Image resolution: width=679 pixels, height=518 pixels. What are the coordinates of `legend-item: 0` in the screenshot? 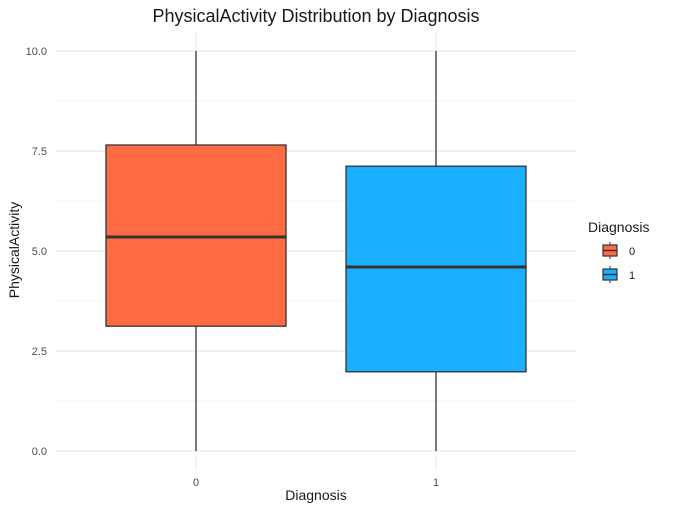 It's located at (618, 250).